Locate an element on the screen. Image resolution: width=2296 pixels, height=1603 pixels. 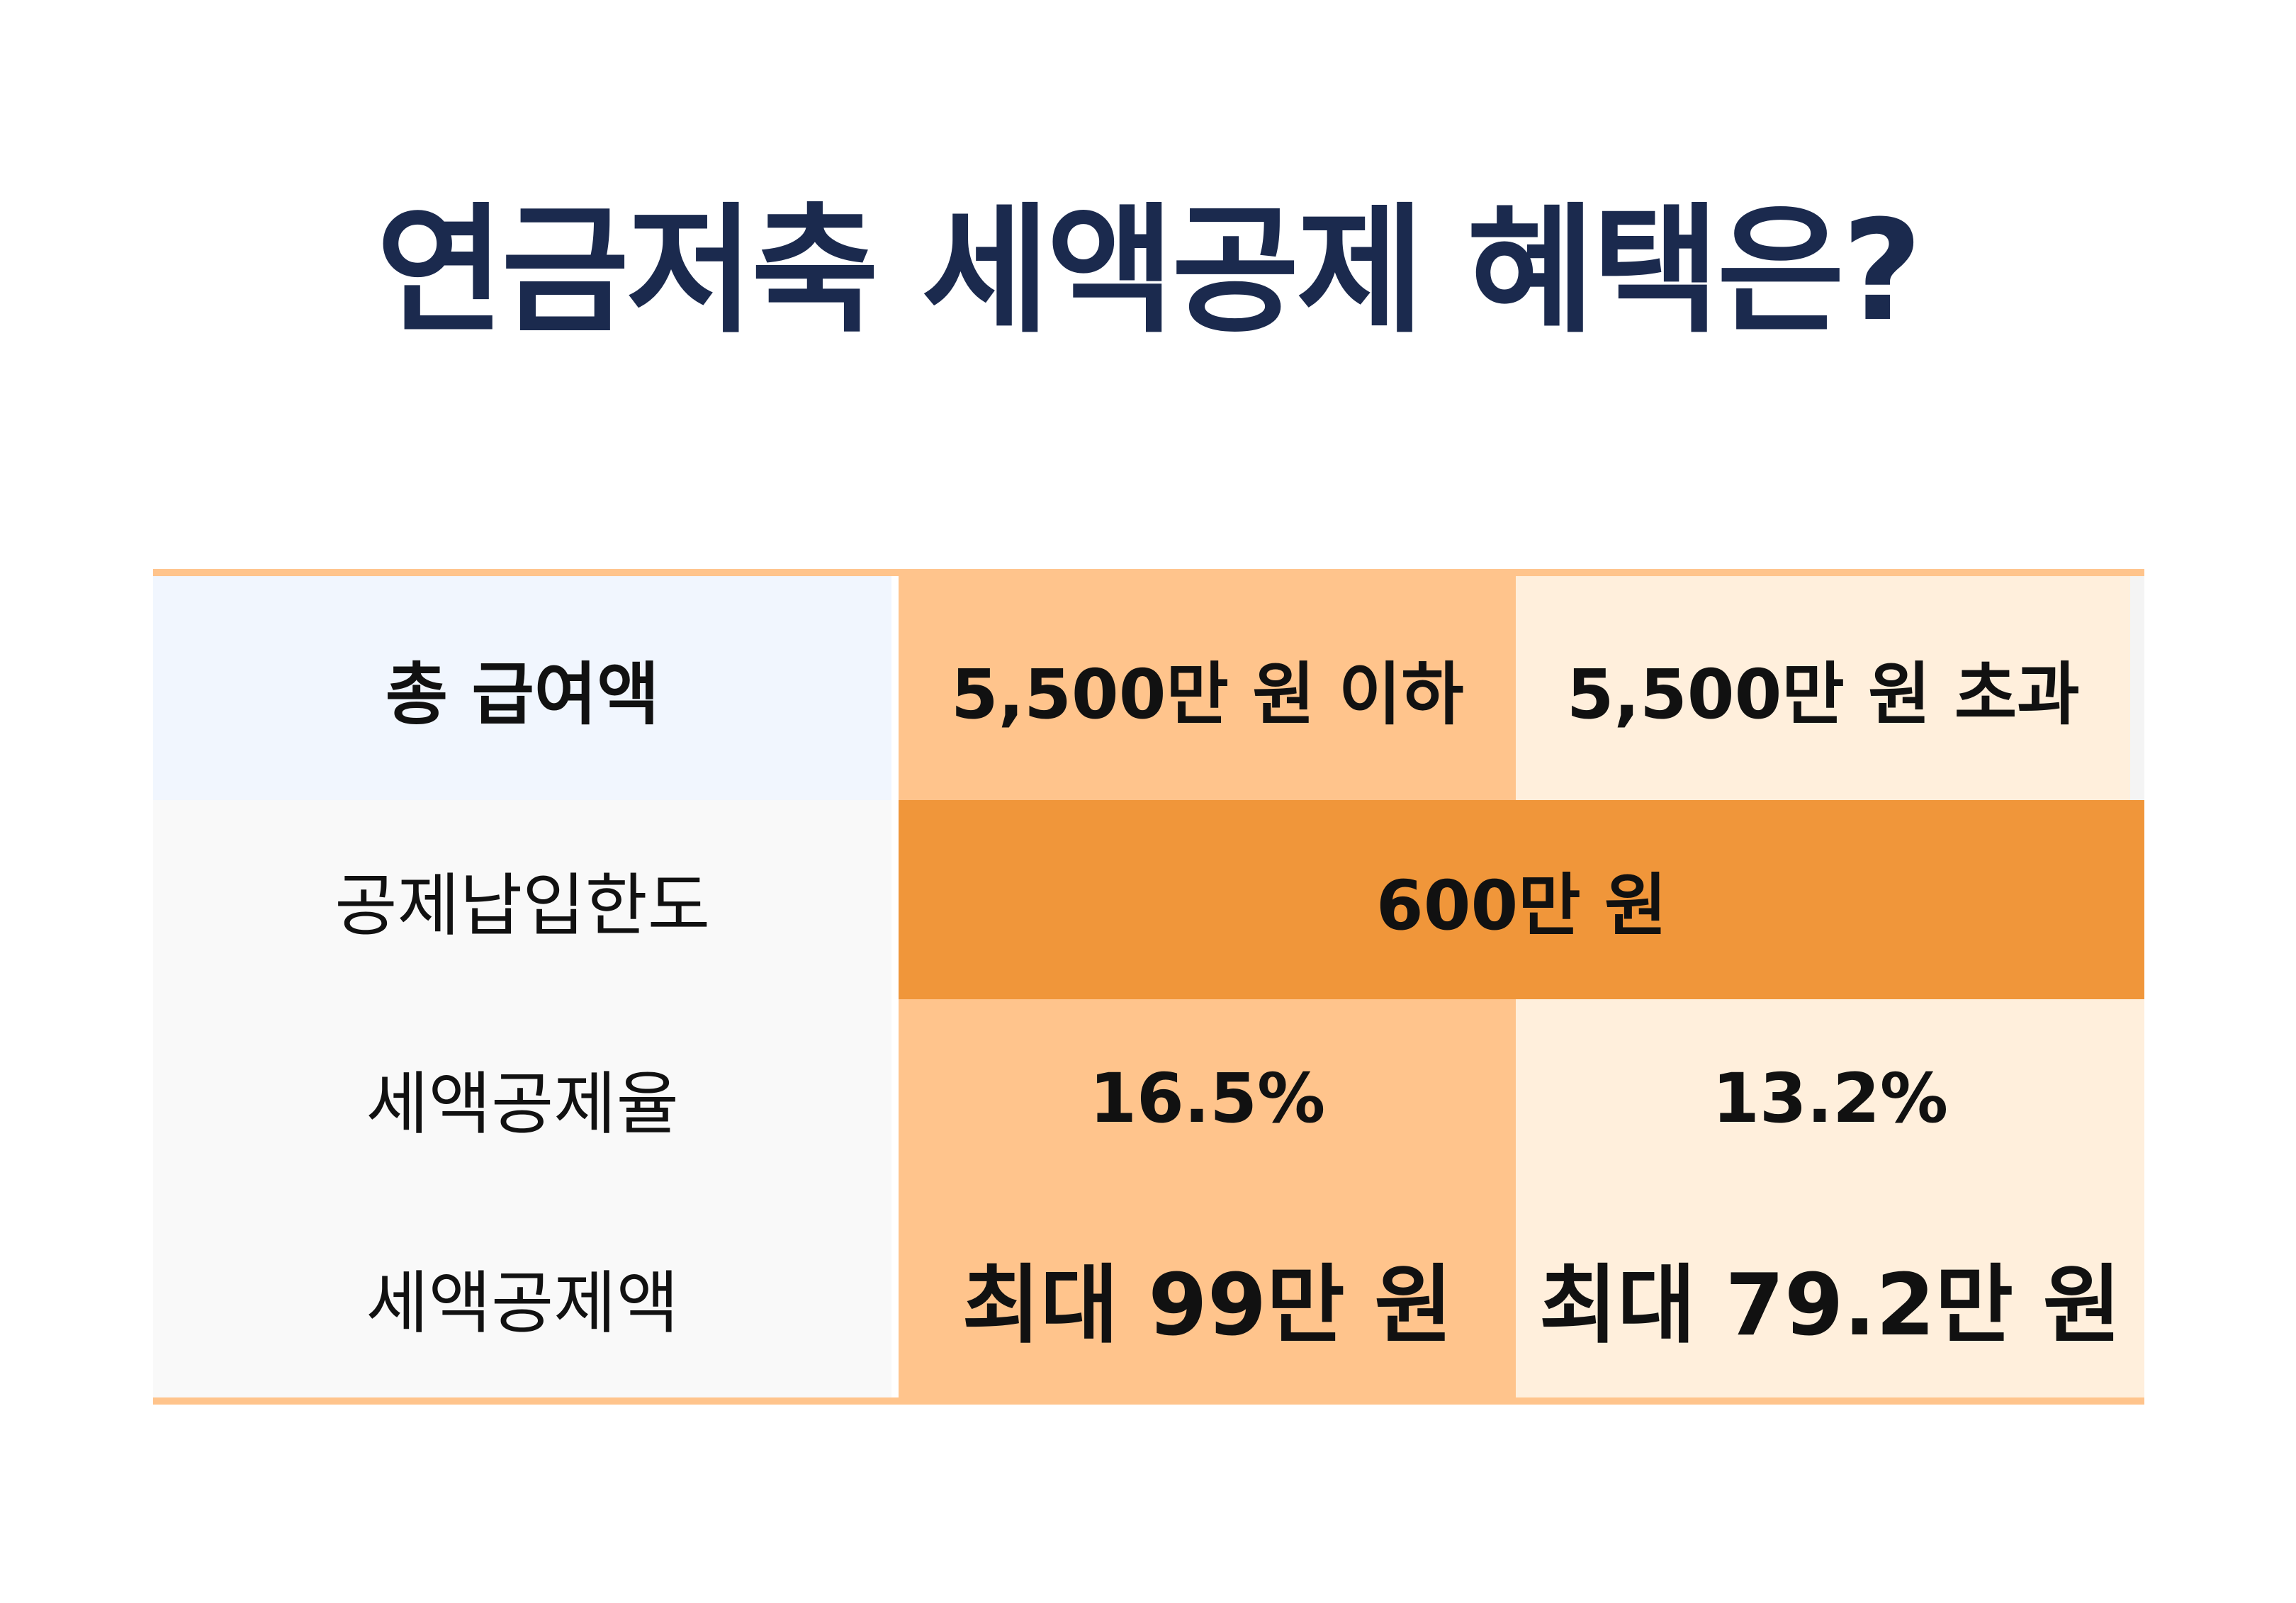
credit-rate-over-55m: 13.2% is located at coordinates (1830, 1098).